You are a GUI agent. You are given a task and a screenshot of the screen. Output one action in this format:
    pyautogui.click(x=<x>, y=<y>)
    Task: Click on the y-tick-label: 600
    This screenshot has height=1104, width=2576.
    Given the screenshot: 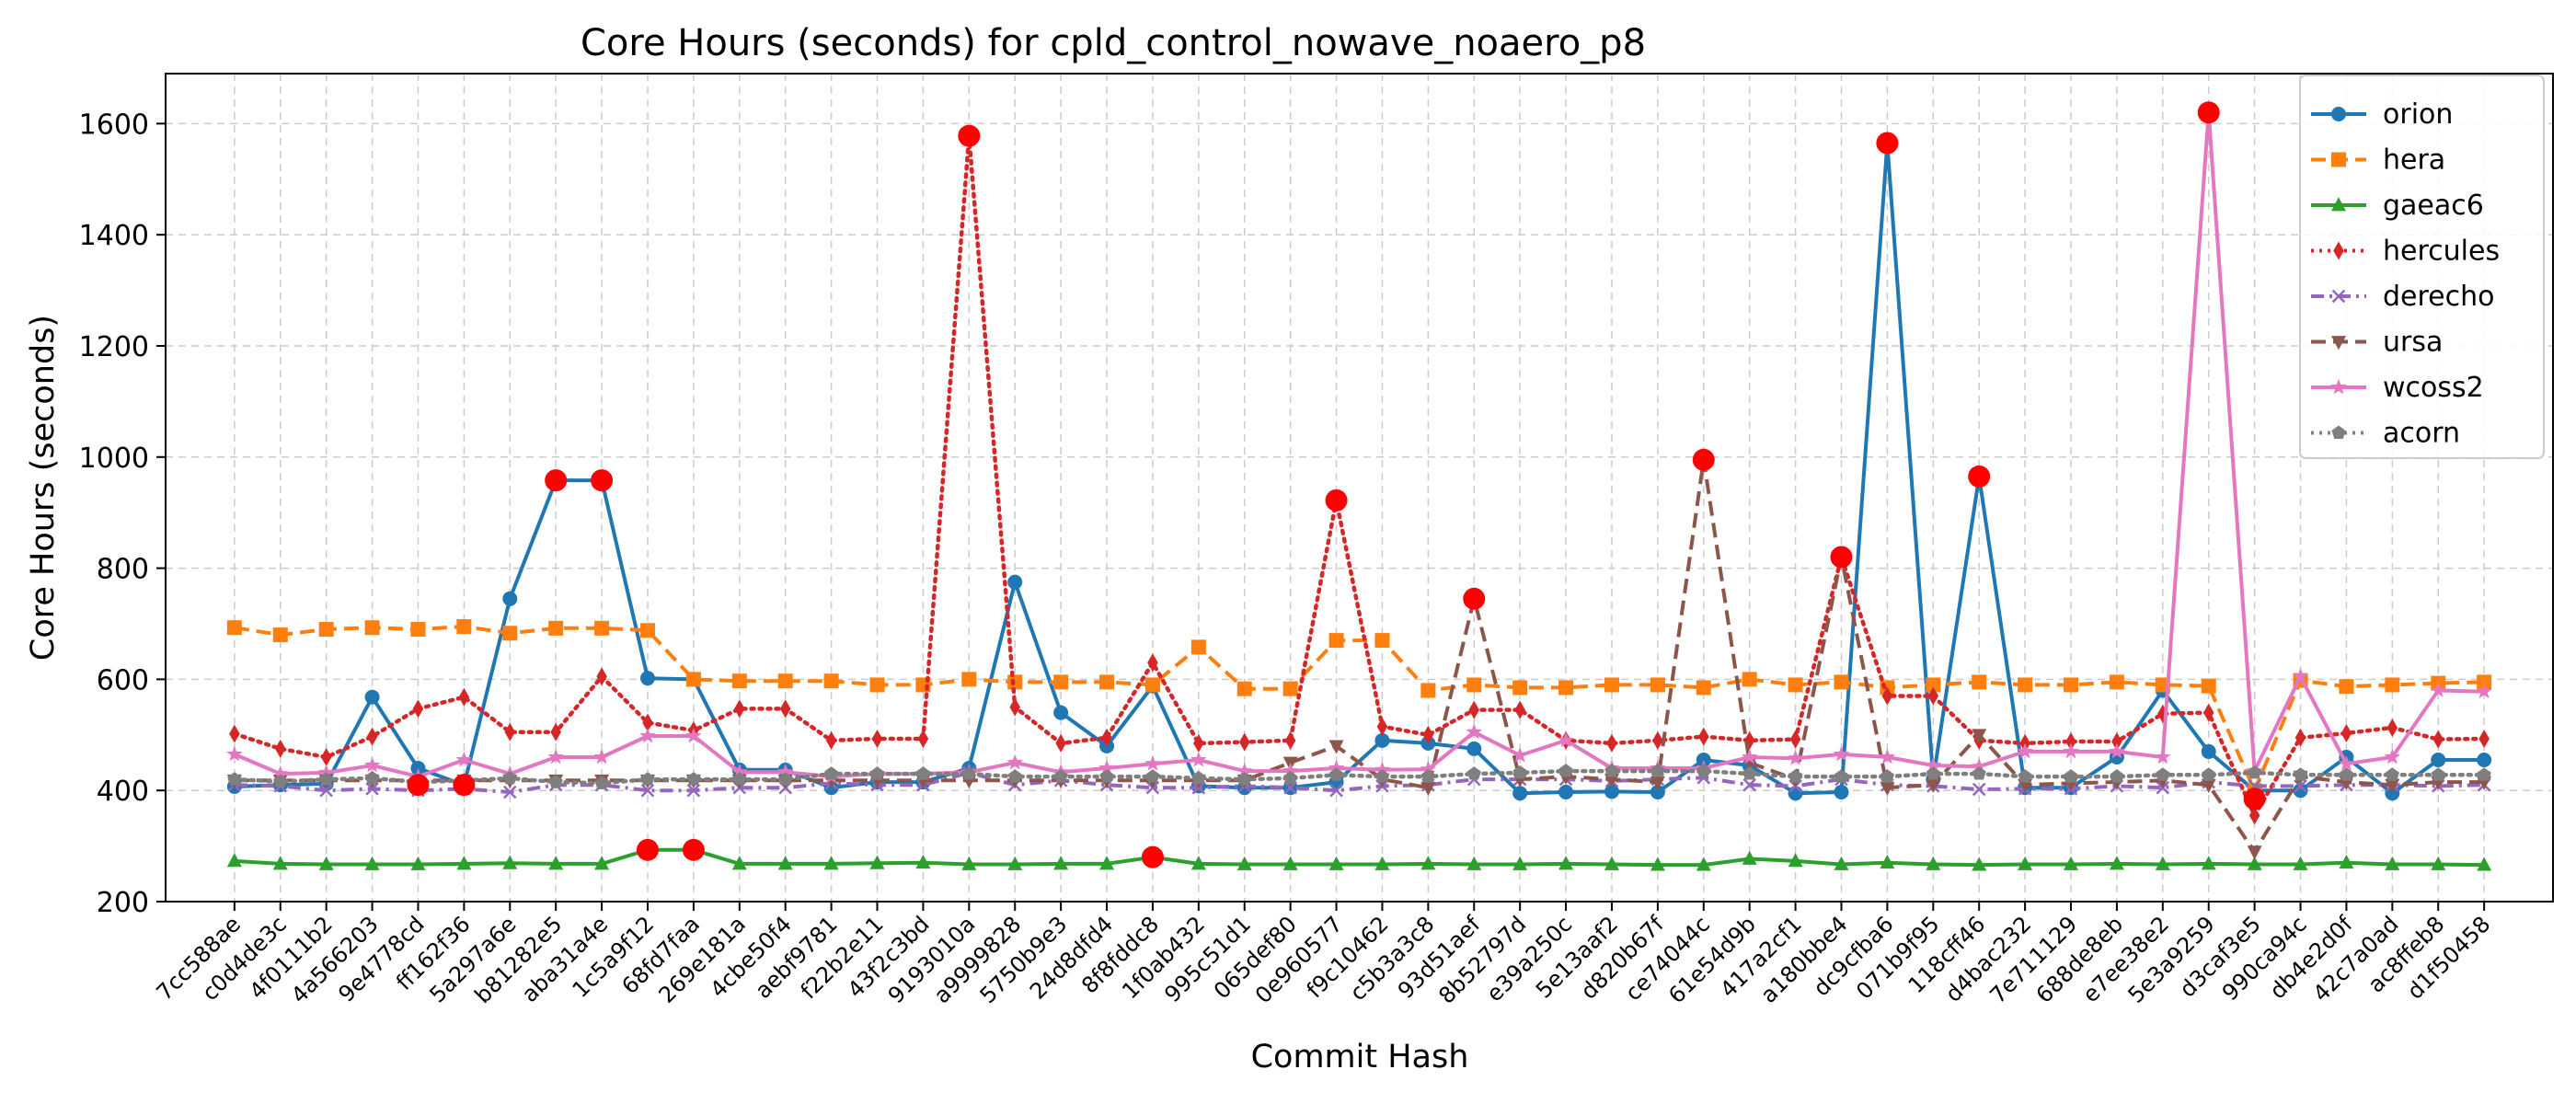 What is the action you would take?
    pyautogui.click(x=123, y=680)
    